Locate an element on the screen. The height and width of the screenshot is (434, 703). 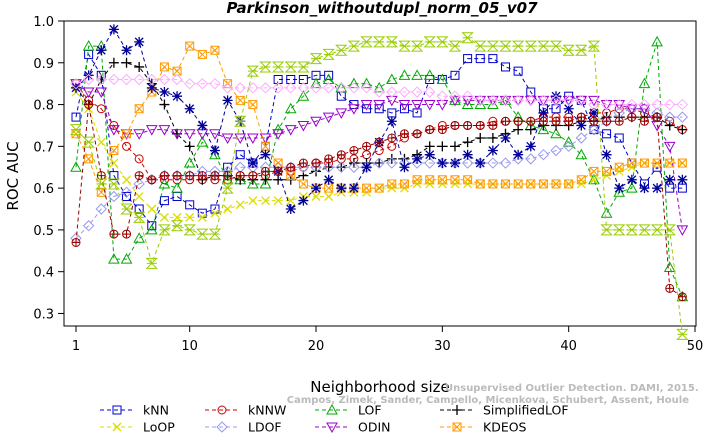
legend-item-kdeos: KDEOS is located at coordinates (483, 427).